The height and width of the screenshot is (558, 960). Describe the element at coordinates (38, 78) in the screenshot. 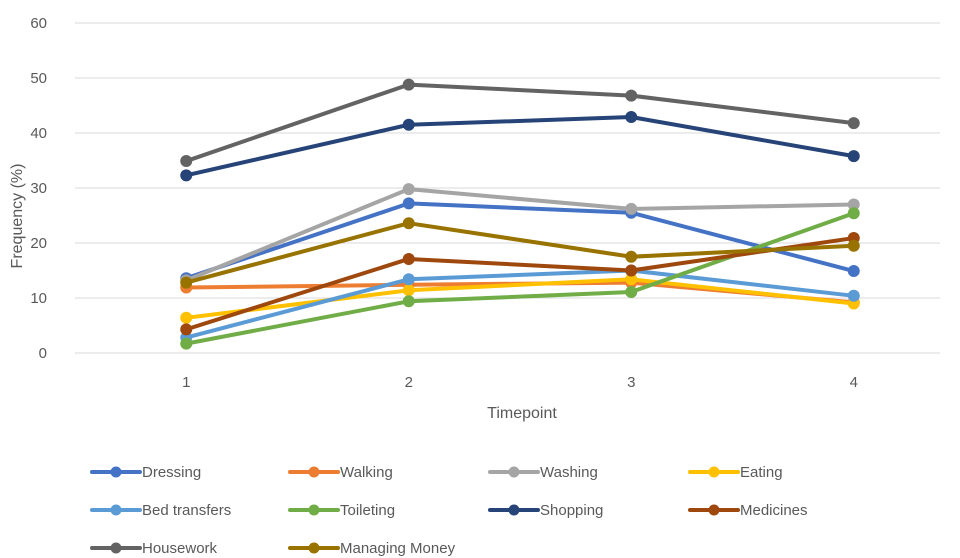

I see `y-tick-label: 50` at that location.